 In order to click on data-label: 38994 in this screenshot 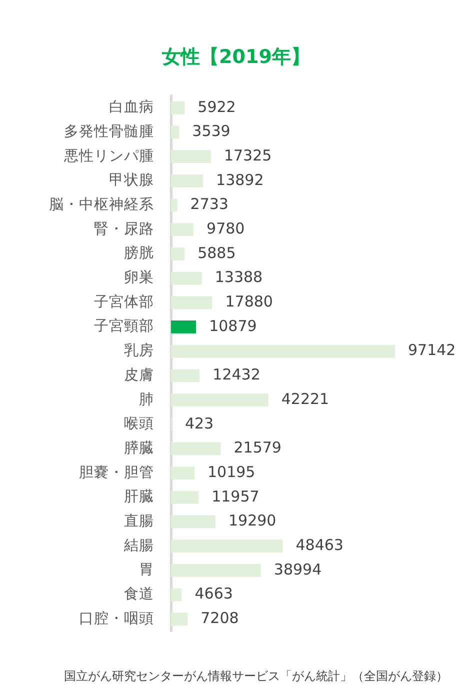, I will do `click(298, 569)`.